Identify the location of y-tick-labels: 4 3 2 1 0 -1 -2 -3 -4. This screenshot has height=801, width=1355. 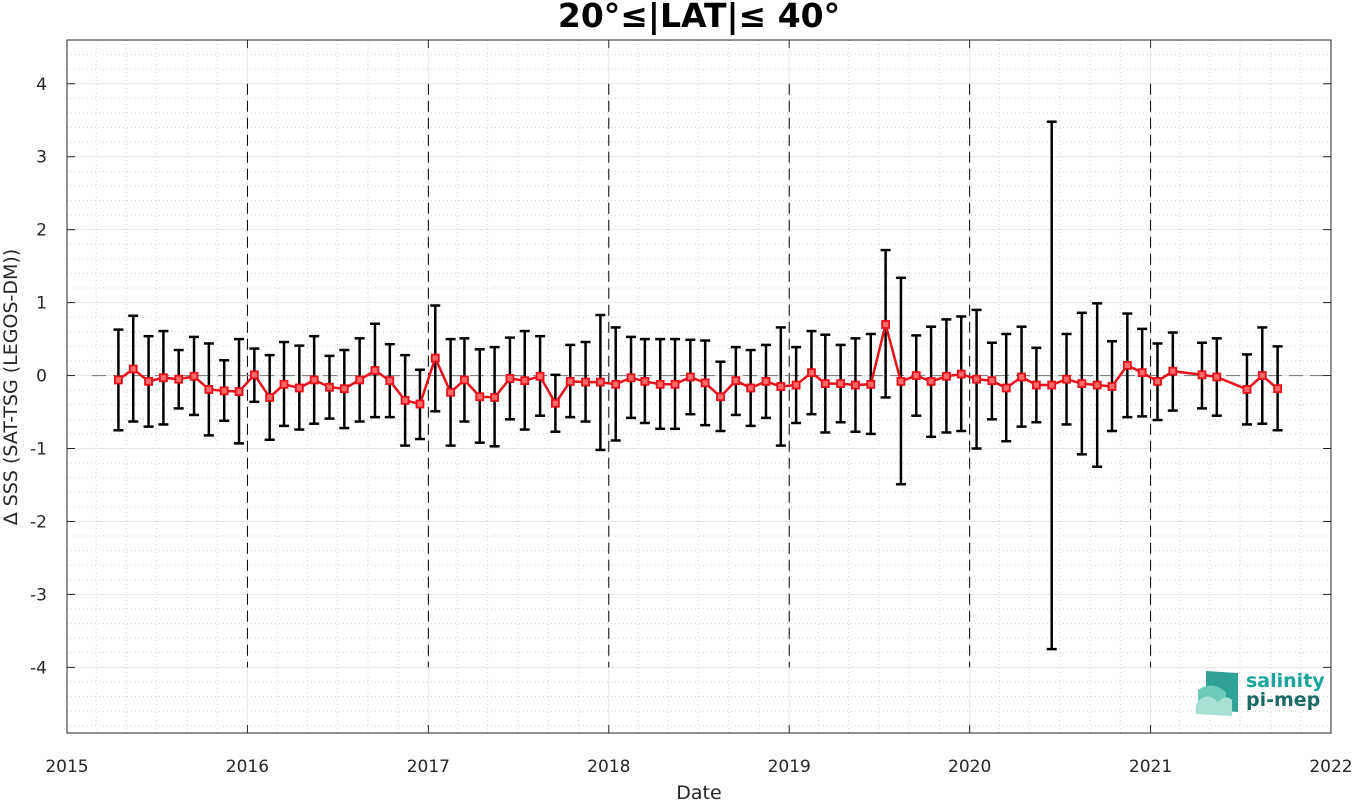
(38, 377).